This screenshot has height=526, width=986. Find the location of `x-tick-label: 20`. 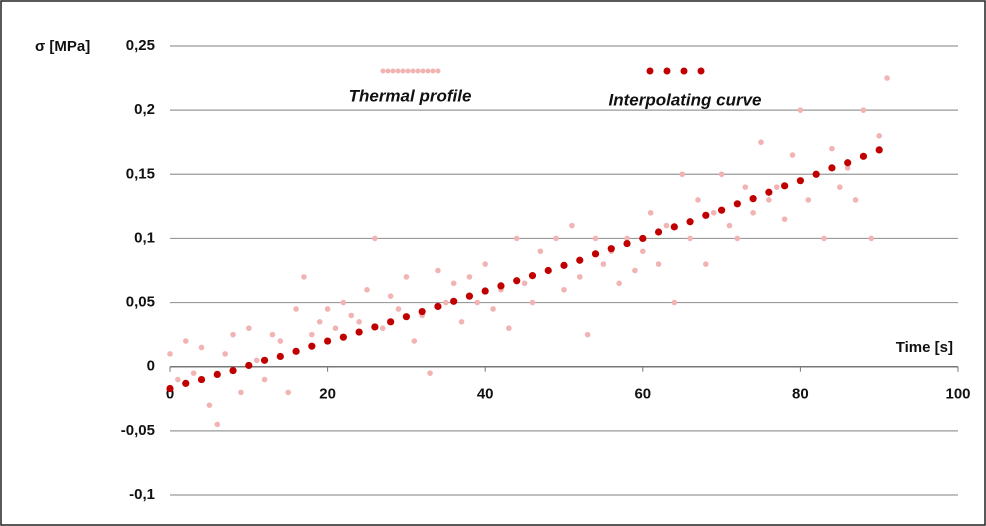

x-tick-label: 20 is located at coordinates (327, 394).